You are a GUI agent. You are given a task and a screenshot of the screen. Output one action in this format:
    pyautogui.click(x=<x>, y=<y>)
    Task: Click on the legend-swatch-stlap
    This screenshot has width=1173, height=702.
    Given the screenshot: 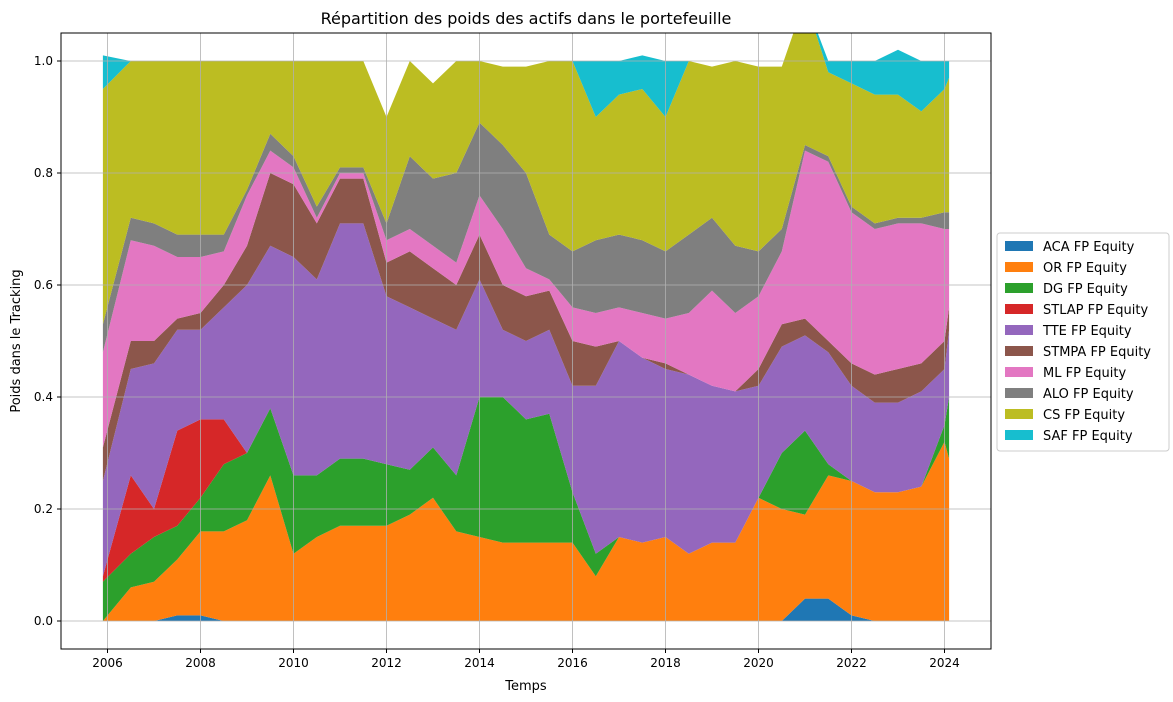 What is the action you would take?
    pyautogui.click(x=1019, y=309)
    